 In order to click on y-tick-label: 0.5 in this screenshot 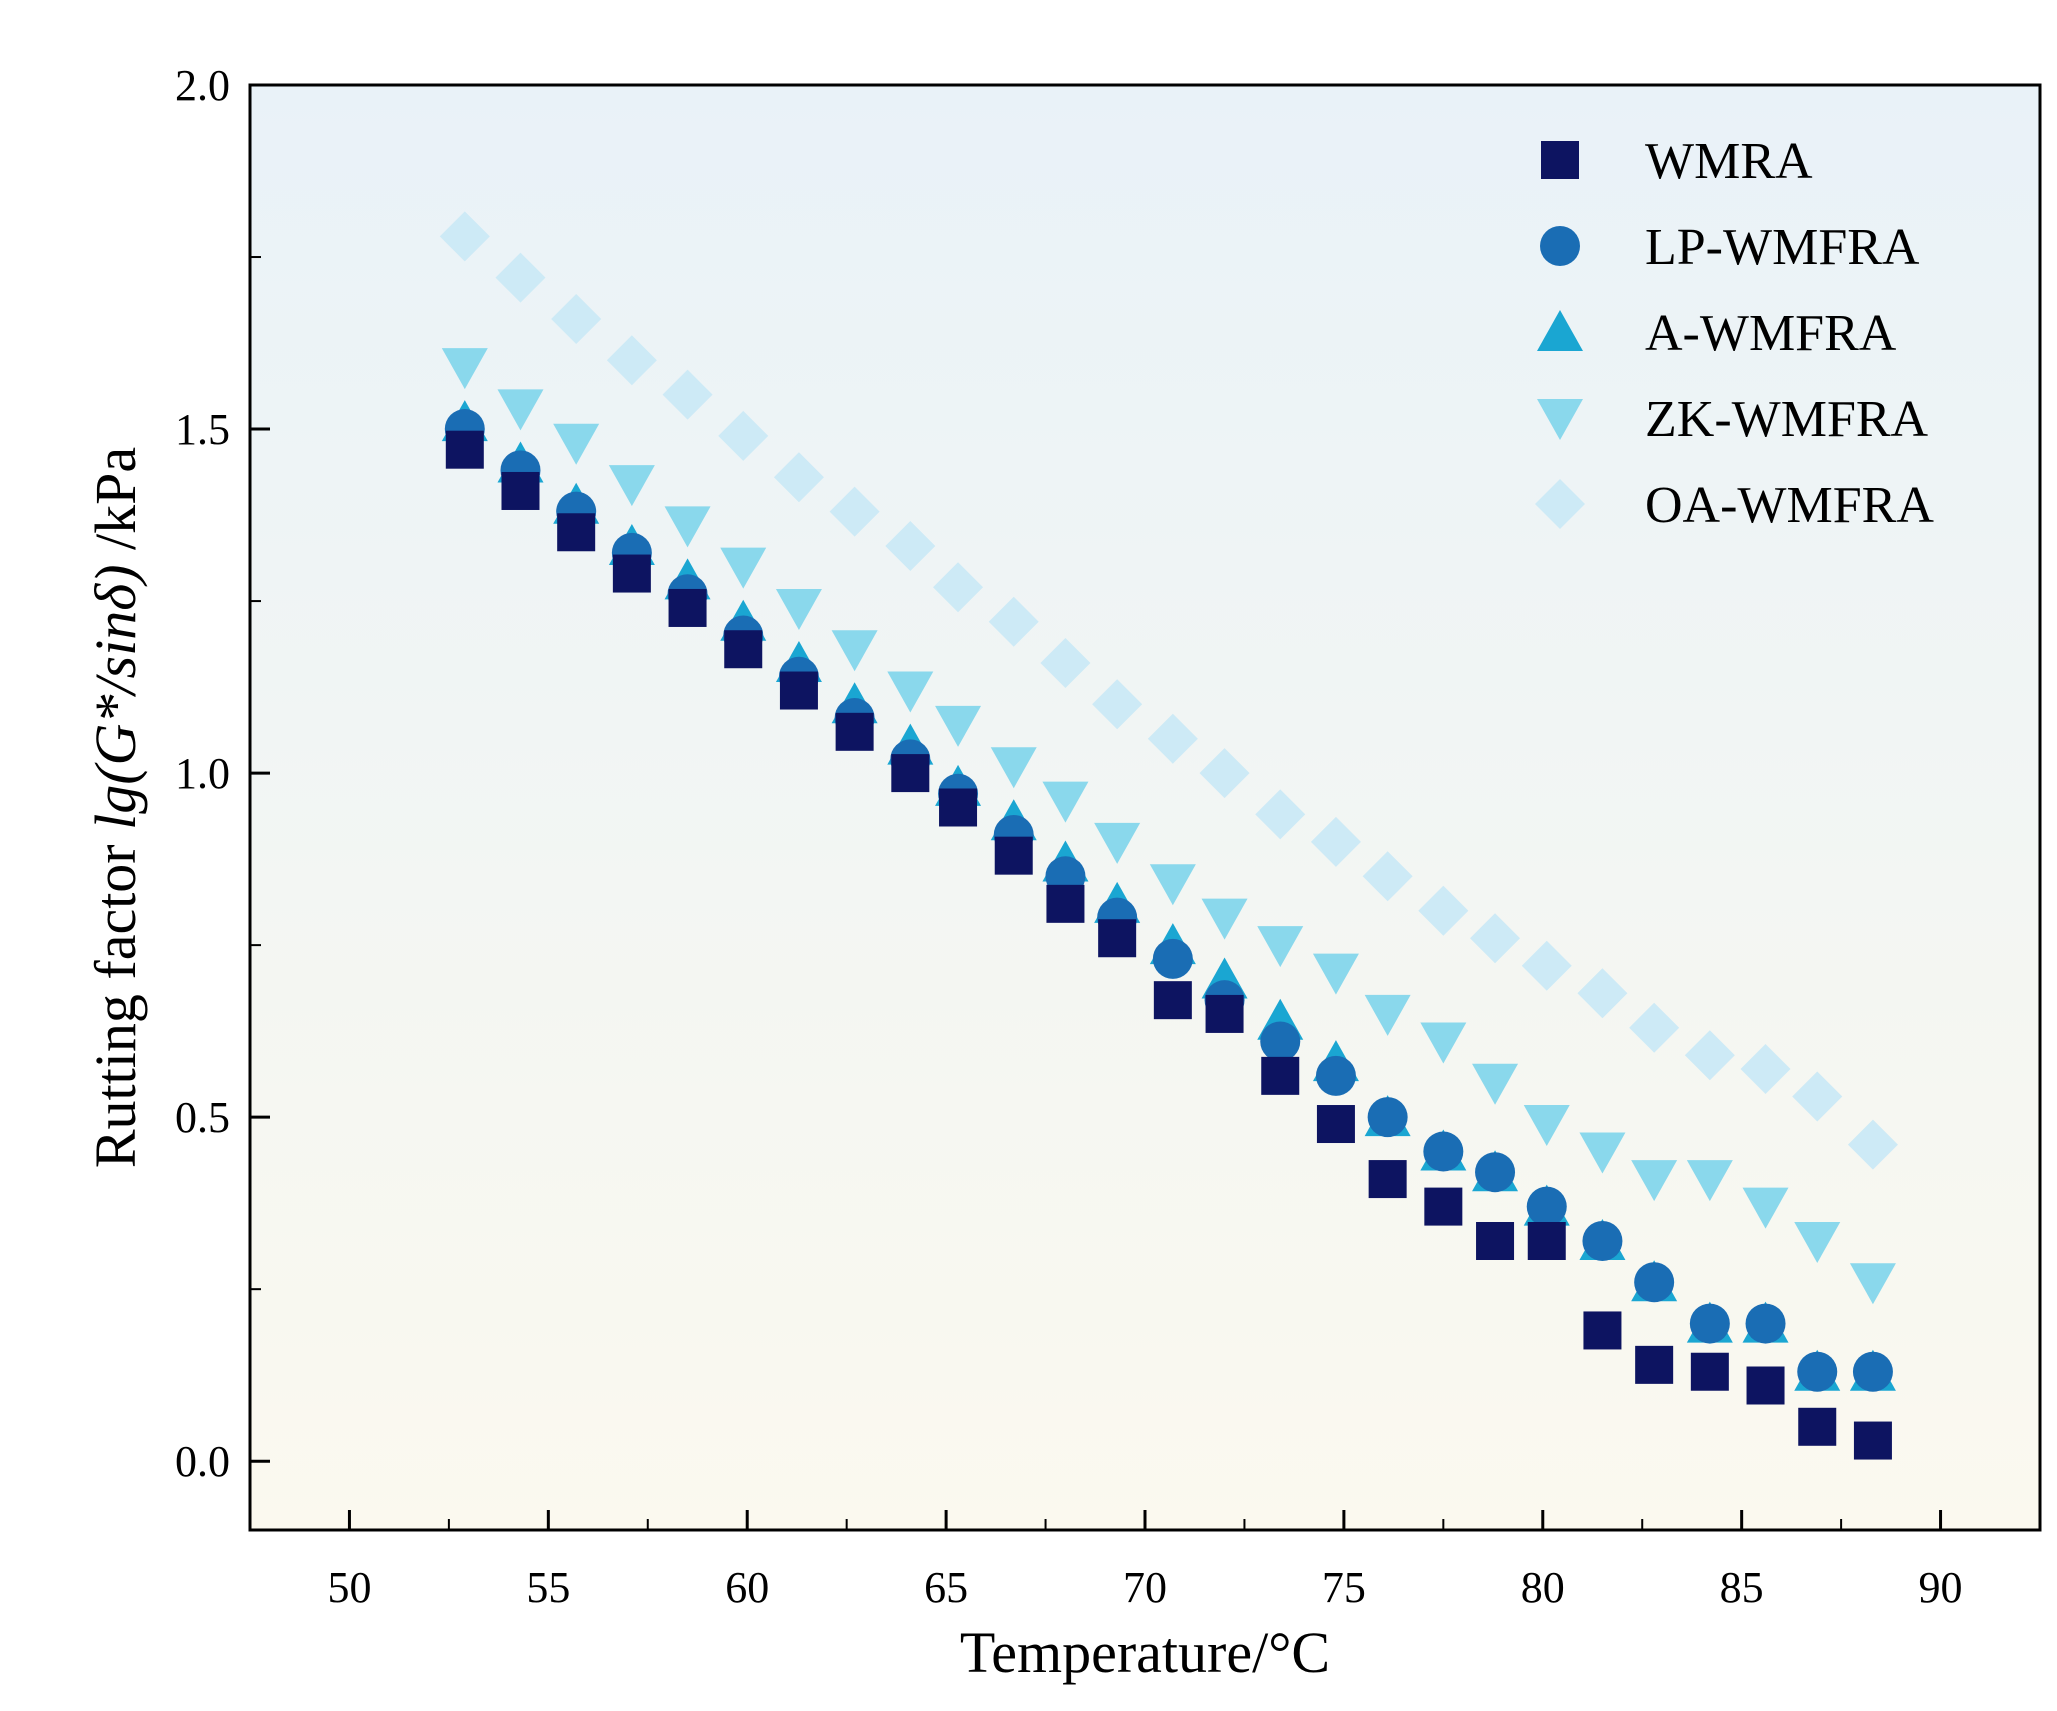, I will do `click(202, 1117)`.